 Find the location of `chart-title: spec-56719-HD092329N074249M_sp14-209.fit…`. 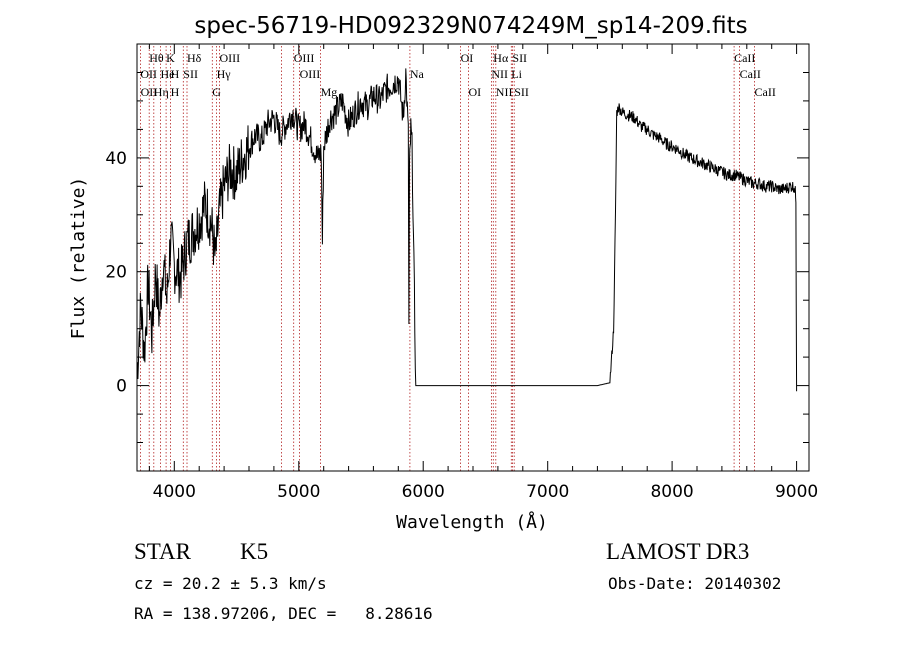

chart-title: spec-56719-HD092329N074249M_sp14-209.fit… is located at coordinates (470, 26).